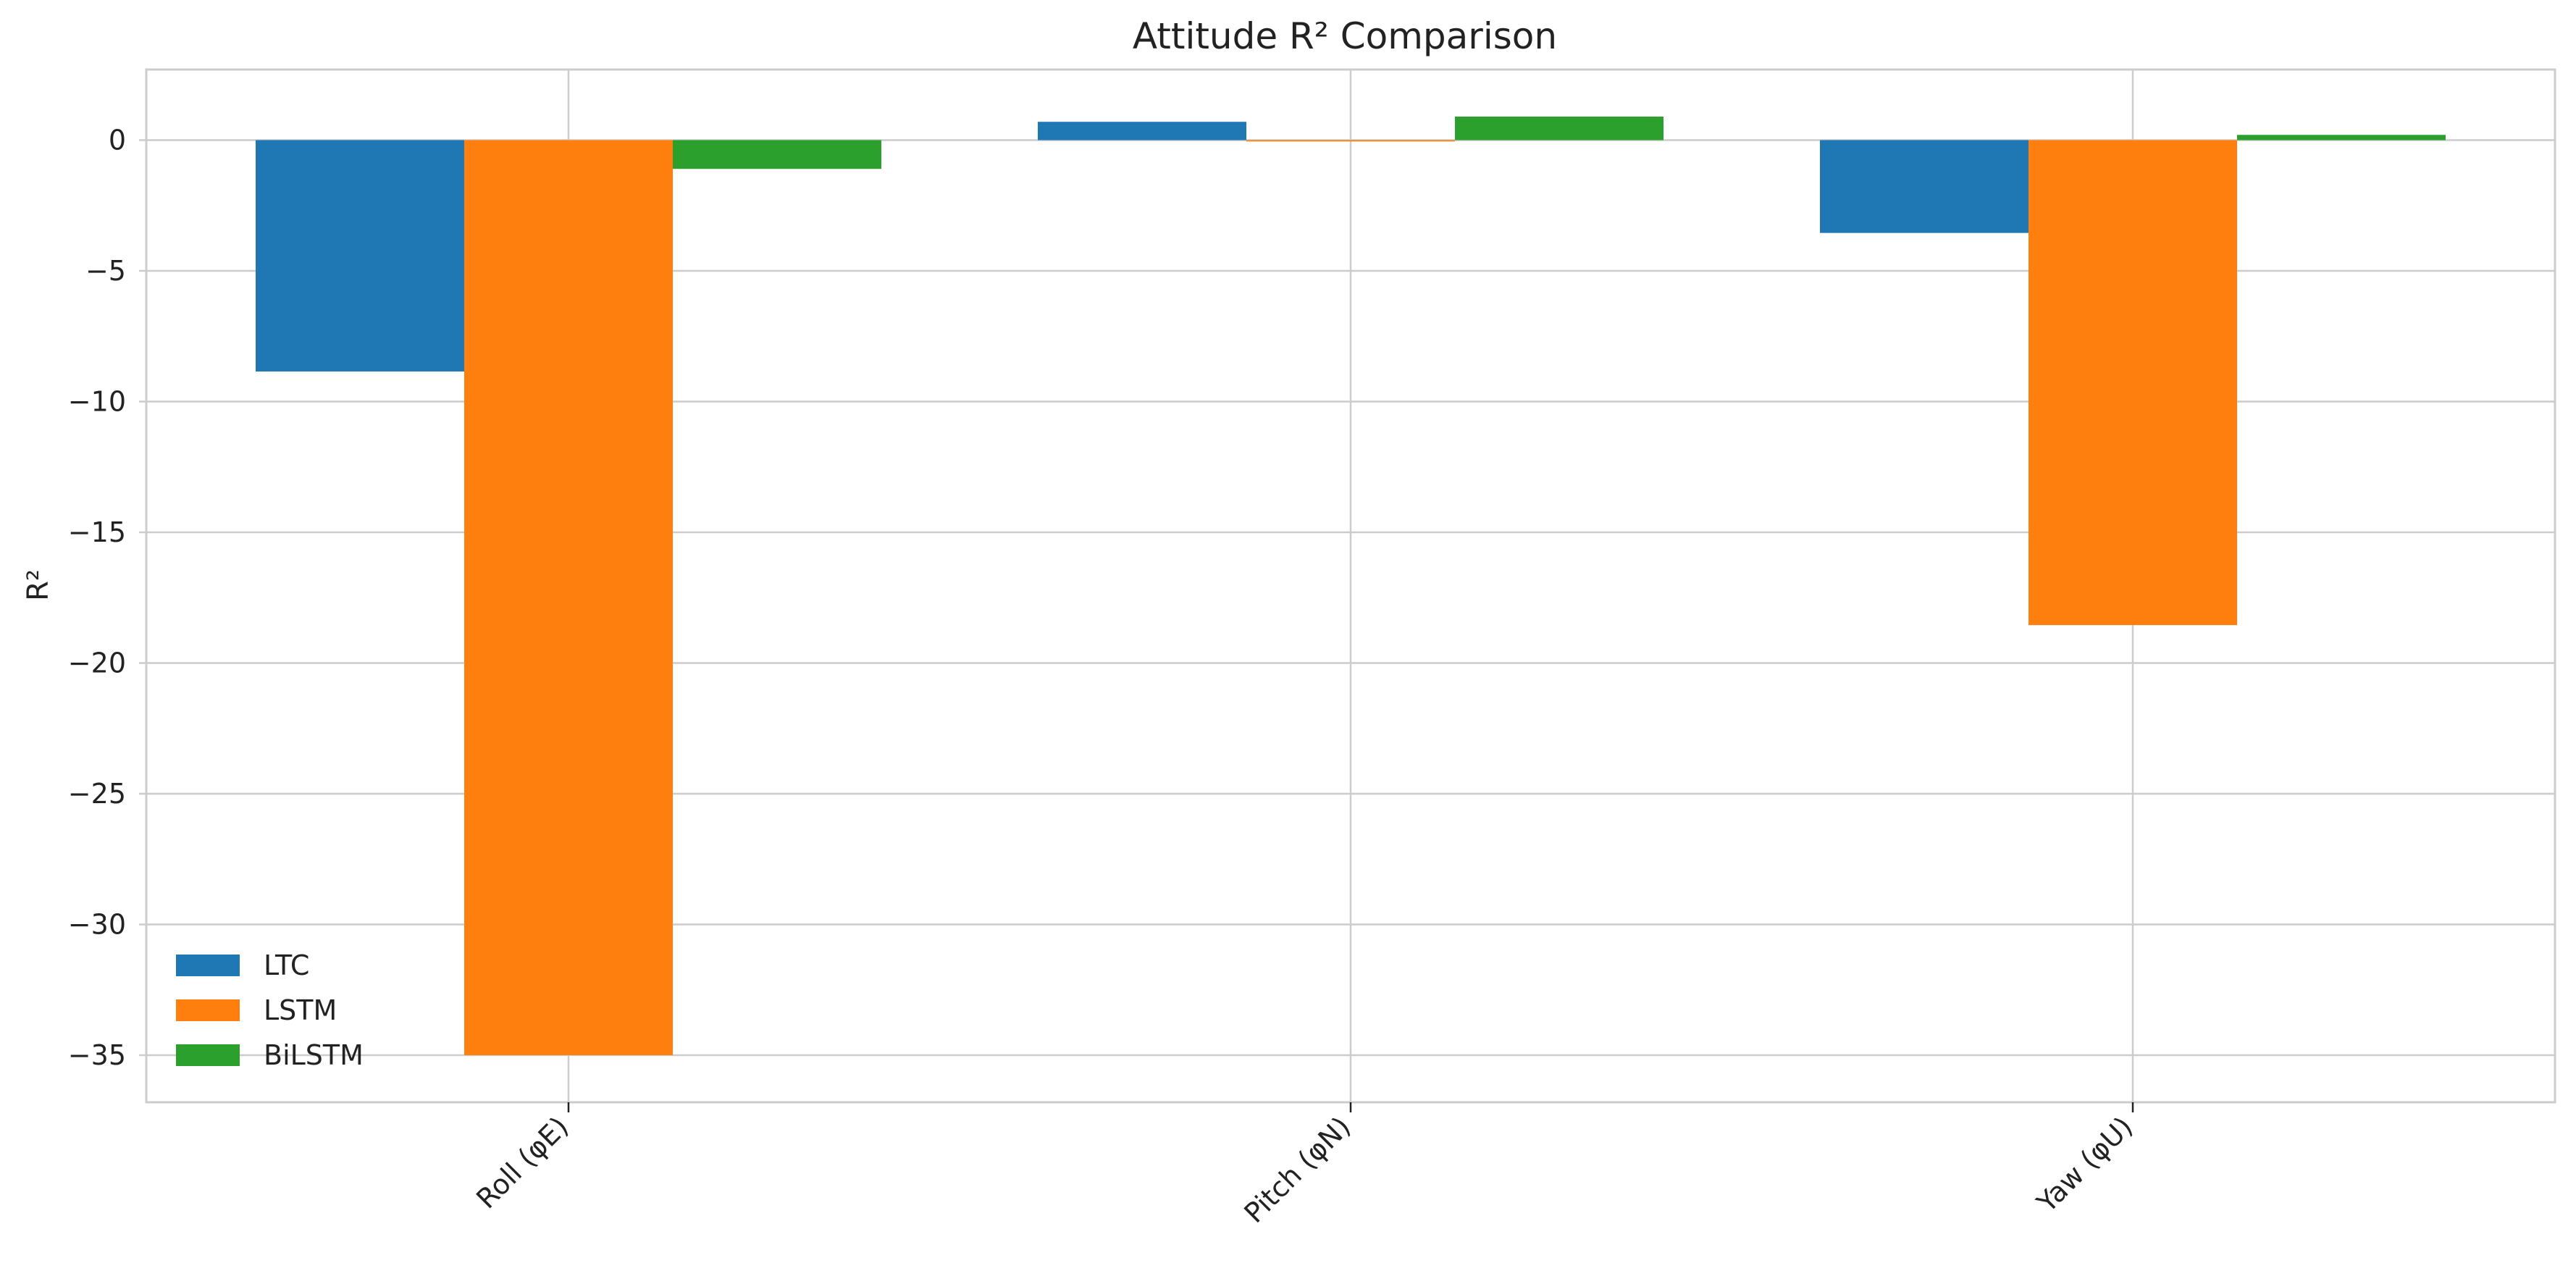 The width and height of the screenshot is (2576, 1271). Describe the element at coordinates (1297, 1170) in the screenshot. I see `x-tick-label: Pitch (φN)` at that location.